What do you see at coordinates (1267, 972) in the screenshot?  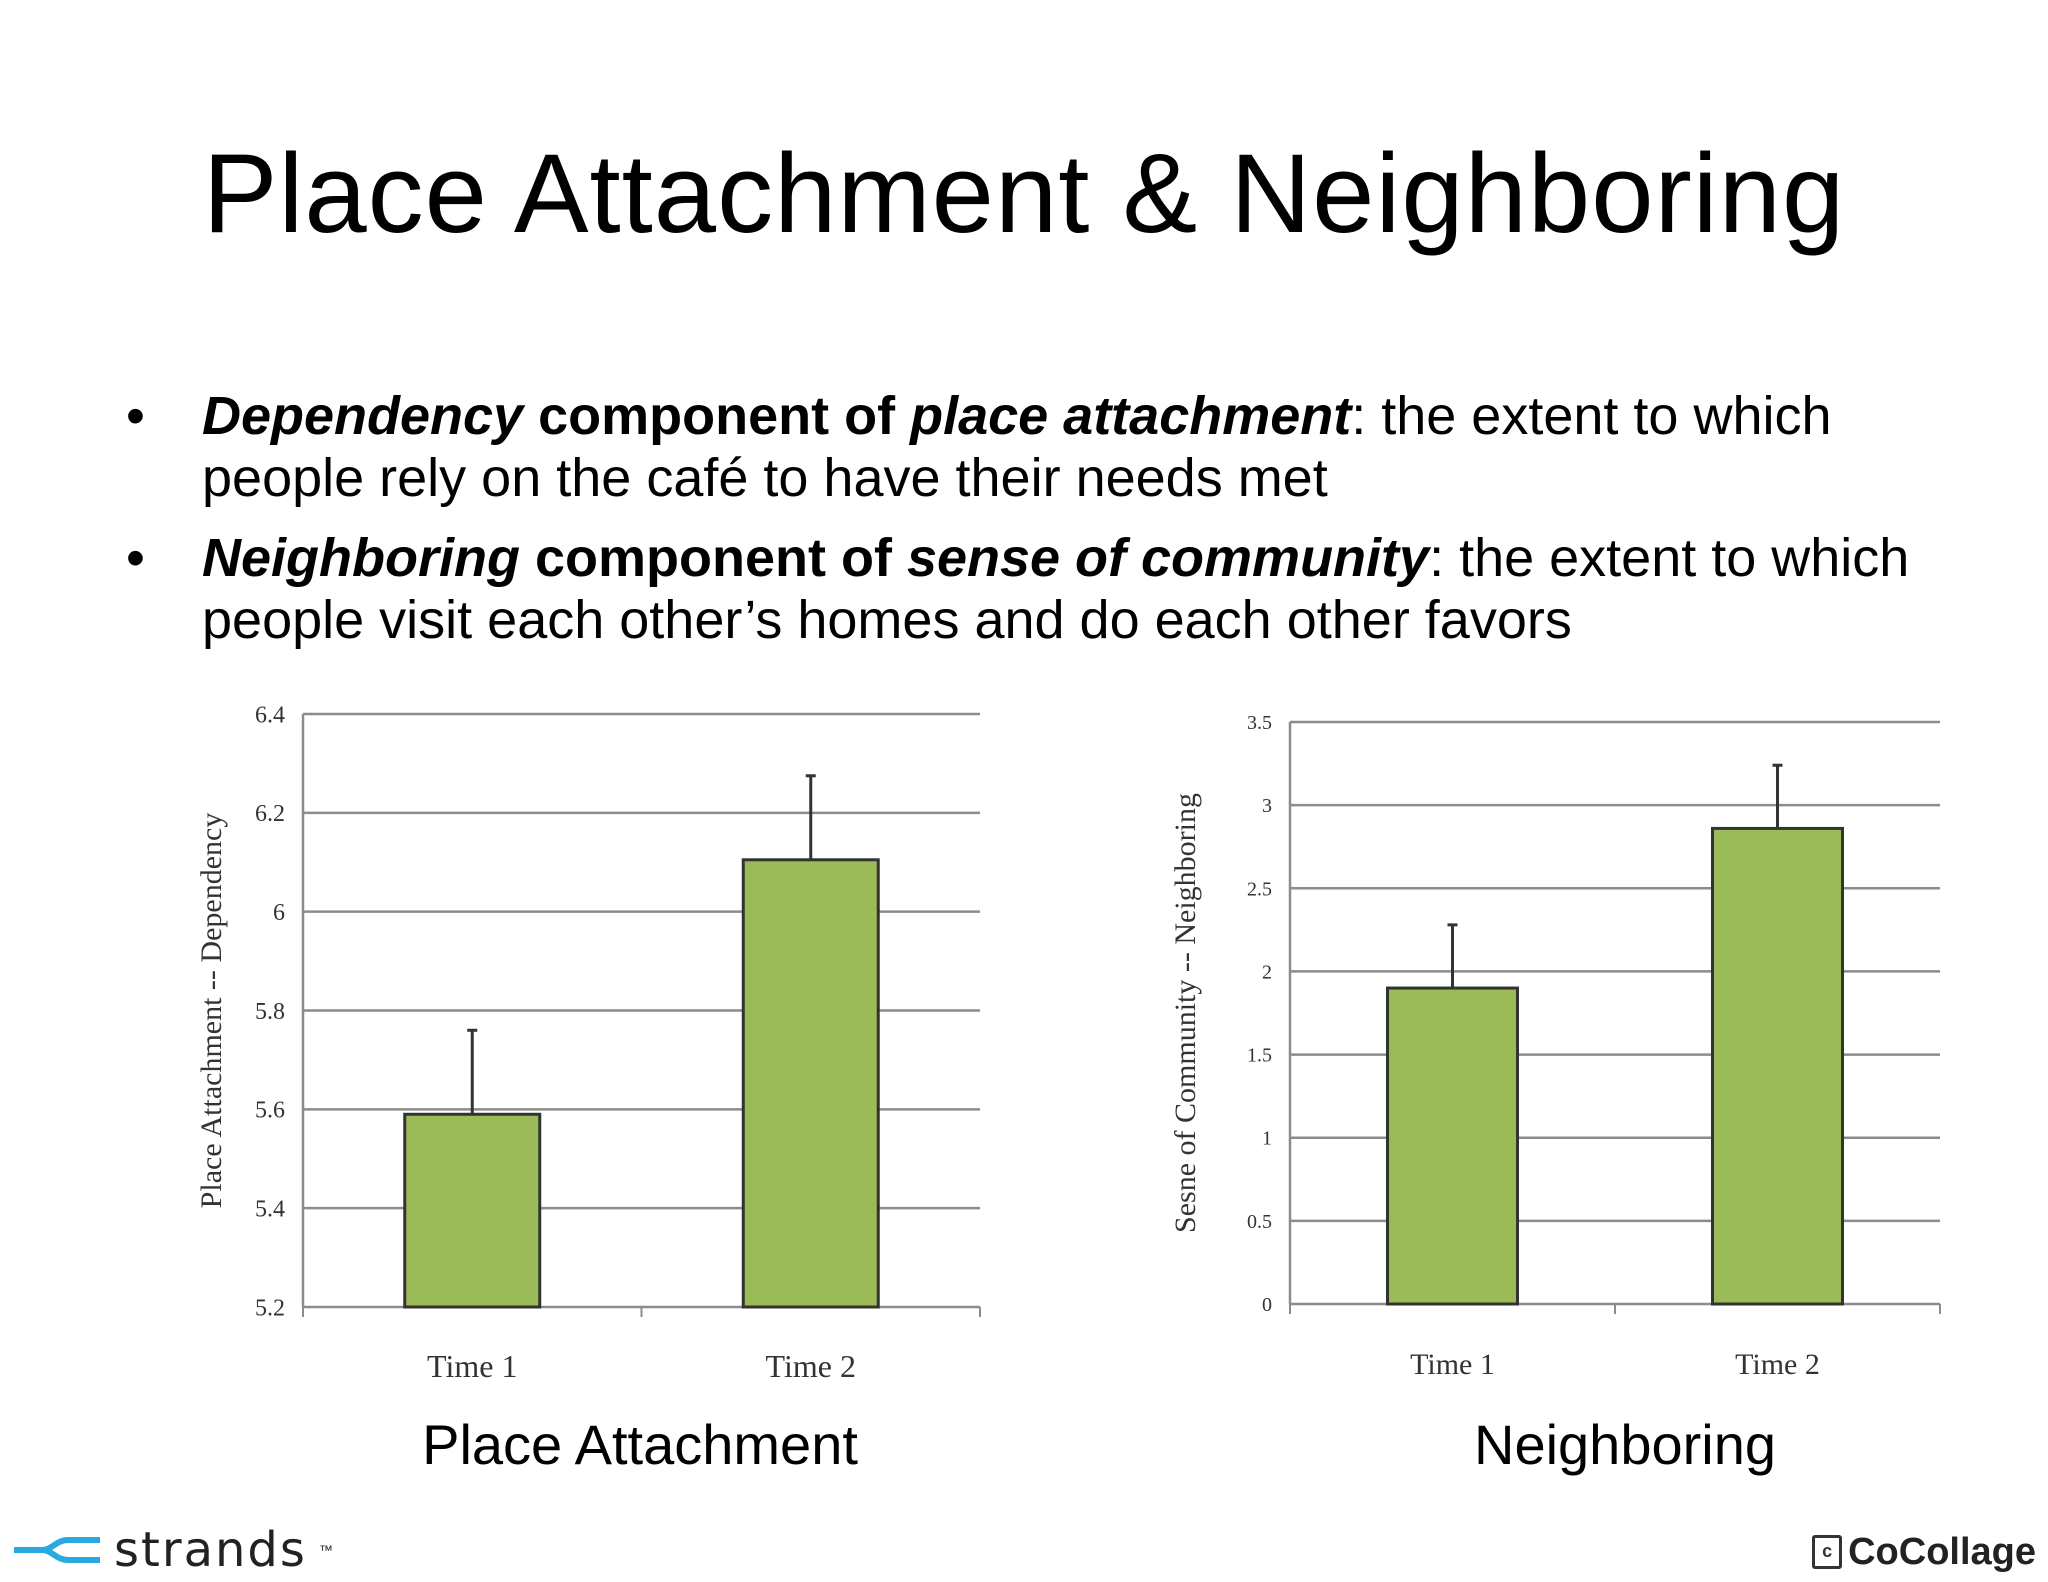 I see `y-tick-label: 2` at bounding box center [1267, 972].